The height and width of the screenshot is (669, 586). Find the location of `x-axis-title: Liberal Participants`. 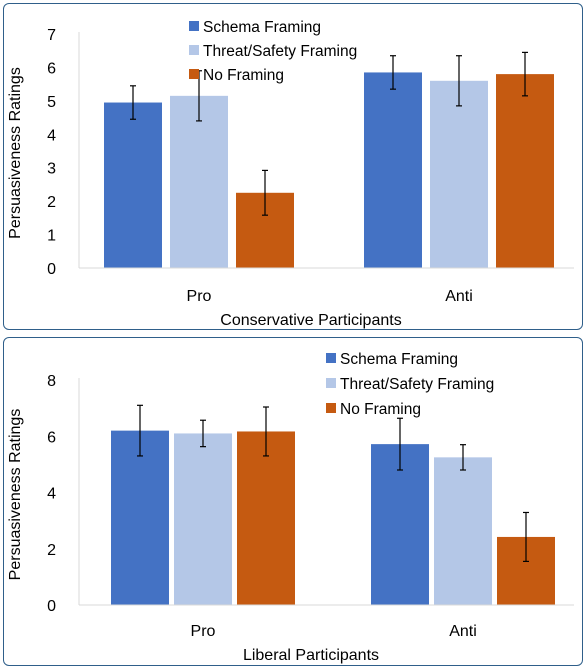

x-axis-title: Liberal Participants is located at coordinates (311, 655).